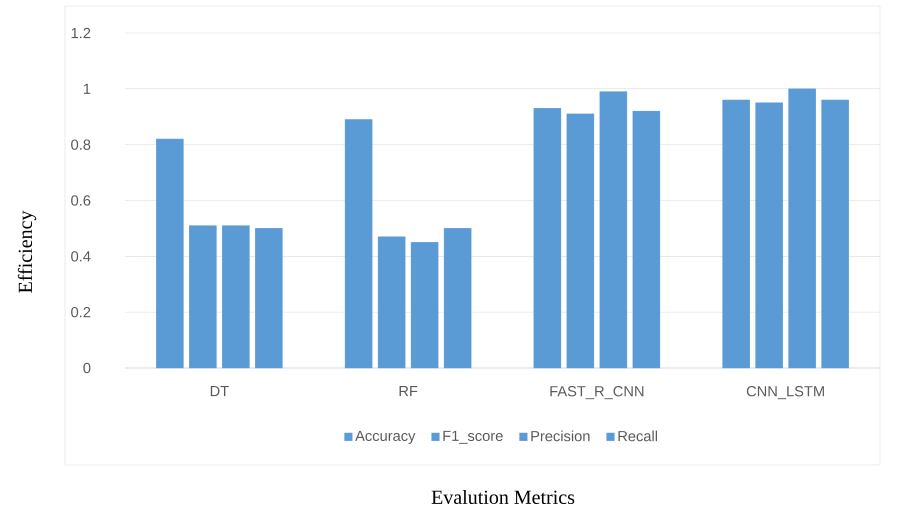  Describe the element at coordinates (81, 256) in the screenshot. I see `y-tick-label: 0.4` at that location.